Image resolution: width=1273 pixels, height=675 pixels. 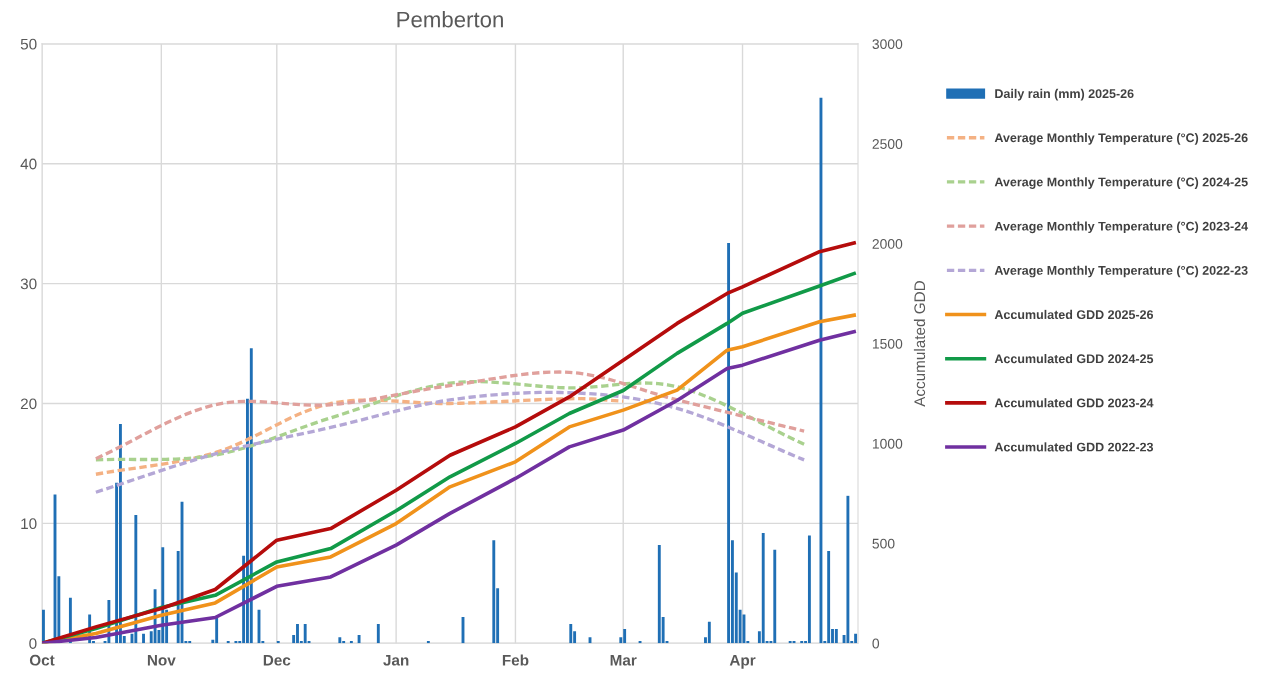 What do you see at coordinates (919, 344) in the screenshot?
I see `y2-axis-title: Accumulated GDD` at bounding box center [919, 344].